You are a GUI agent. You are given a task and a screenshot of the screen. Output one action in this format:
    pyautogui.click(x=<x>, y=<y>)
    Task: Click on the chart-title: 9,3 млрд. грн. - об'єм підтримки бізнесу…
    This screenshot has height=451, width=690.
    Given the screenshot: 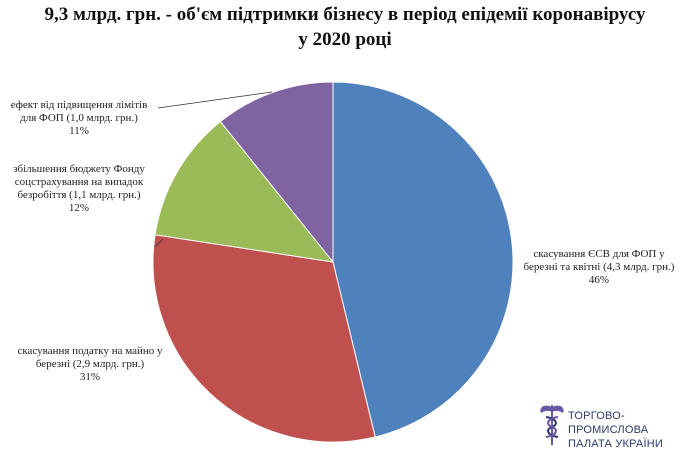 What is the action you would take?
    pyautogui.click(x=345, y=27)
    